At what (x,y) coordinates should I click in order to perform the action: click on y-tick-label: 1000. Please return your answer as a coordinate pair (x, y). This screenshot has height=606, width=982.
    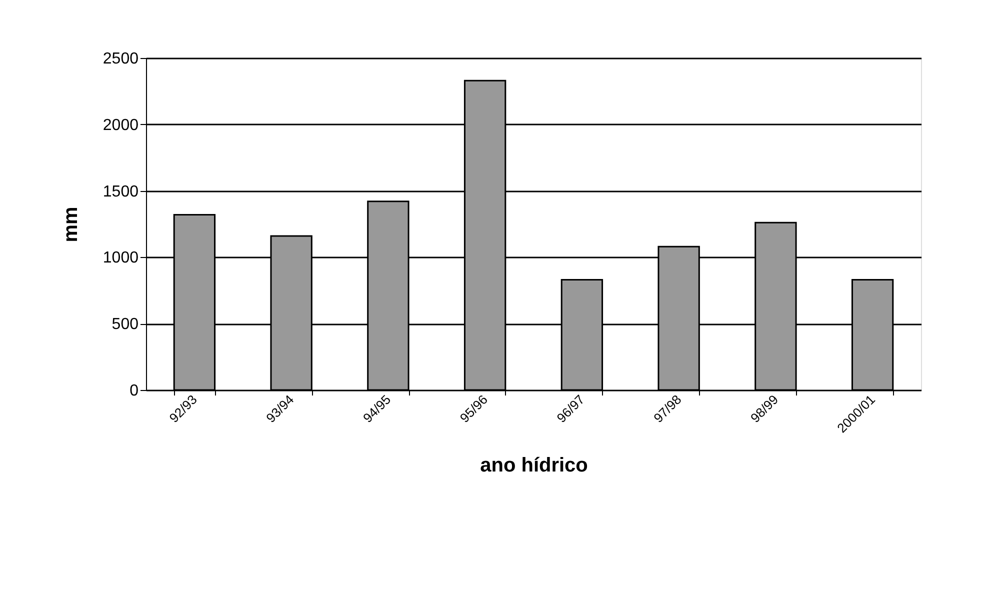
    Looking at the image, I should click on (120, 258).